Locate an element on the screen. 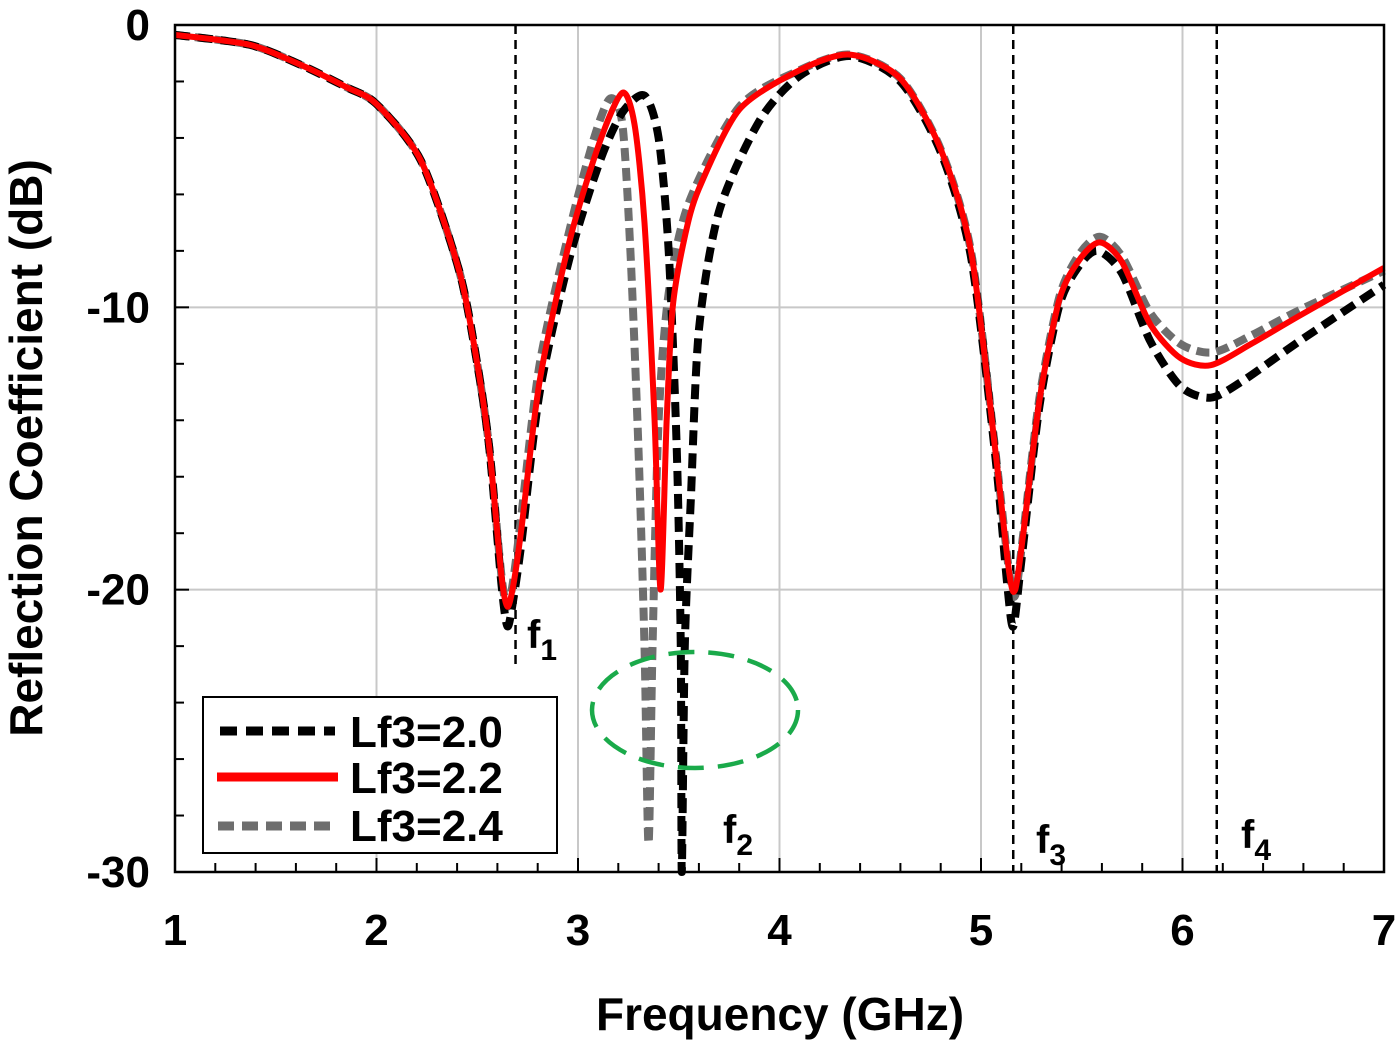  x-tick-label: 1 is located at coordinates (175, 930).